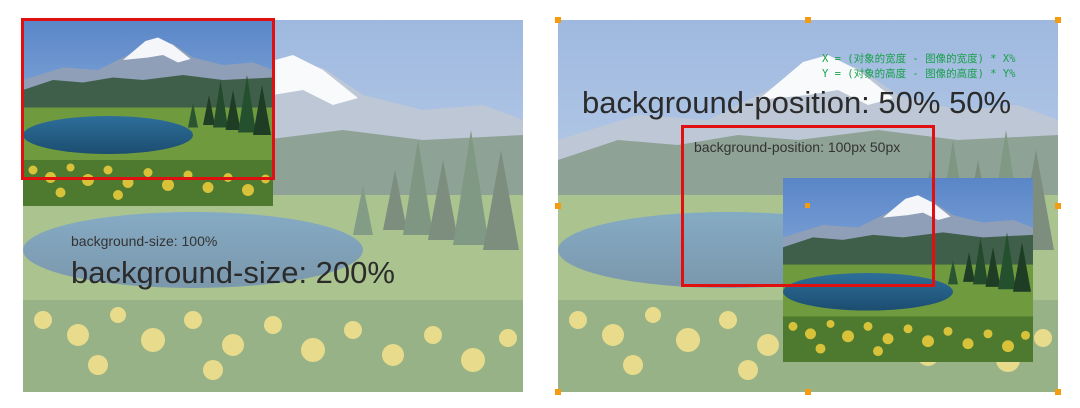  I want to click on handle-bottom-left, so click(558, 392).